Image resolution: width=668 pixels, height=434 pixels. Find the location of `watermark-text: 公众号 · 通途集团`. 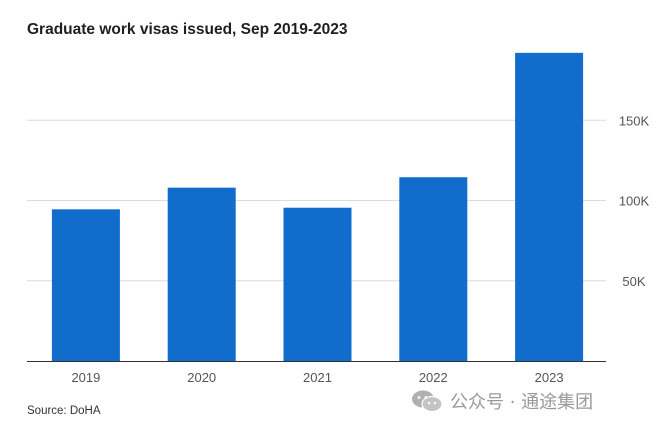

watermark-text: 公众号 · 通途集团 is located at coordinates (522, 402).